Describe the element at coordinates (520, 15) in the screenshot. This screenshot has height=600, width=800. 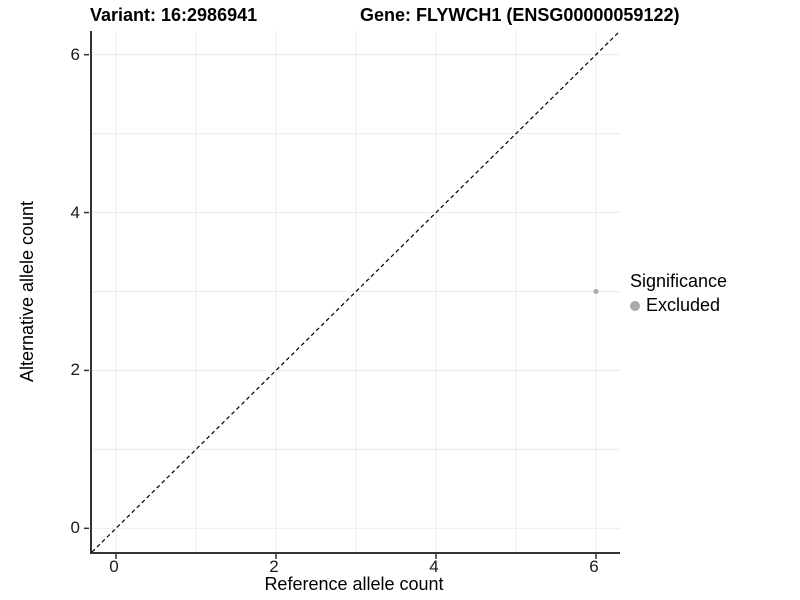
I see `gene-title: Gene: FLYWCH1 (ENSG00000059122)` at that location.